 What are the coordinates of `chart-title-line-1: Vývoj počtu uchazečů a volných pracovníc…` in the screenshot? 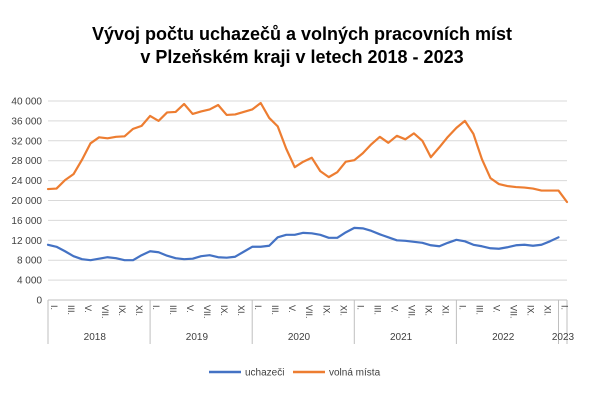 It's located at (302, 34).